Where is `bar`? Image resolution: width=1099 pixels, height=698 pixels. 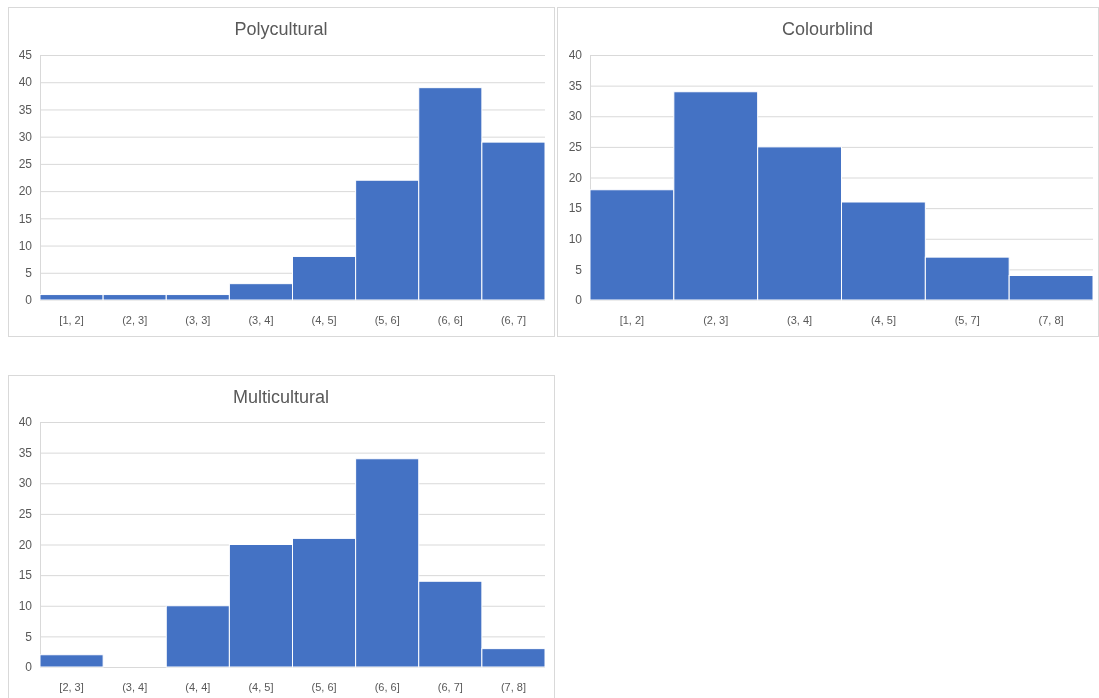
bar is located at coordinates (71, 661).